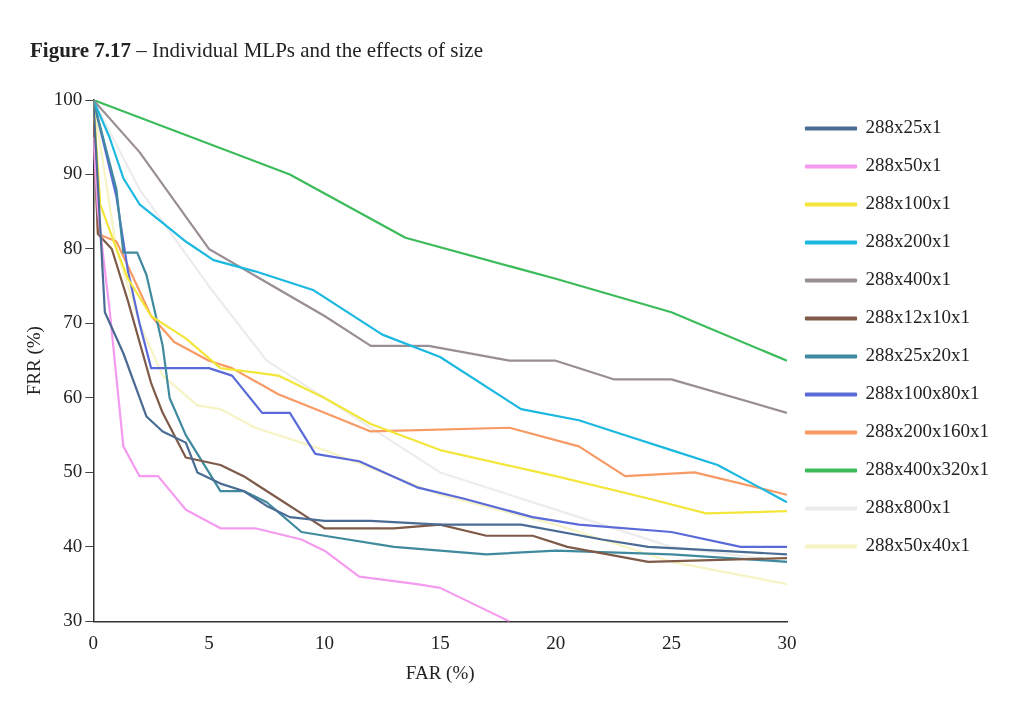 Image resolution: width=1011 pixels, height=704 pixels. What do you see at coordinates (917, 355) in the screenshot?
I see `legend-label: 288x25x20x1` at bounding box center [917, 355].